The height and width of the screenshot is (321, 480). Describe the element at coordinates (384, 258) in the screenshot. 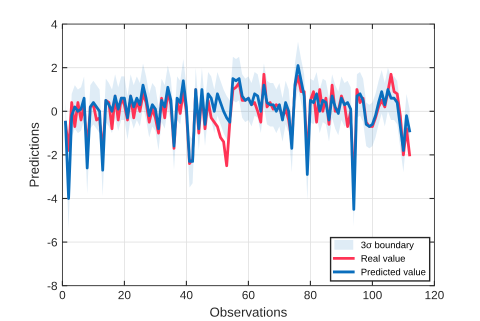

I see `legend-label: Real value` at that location.